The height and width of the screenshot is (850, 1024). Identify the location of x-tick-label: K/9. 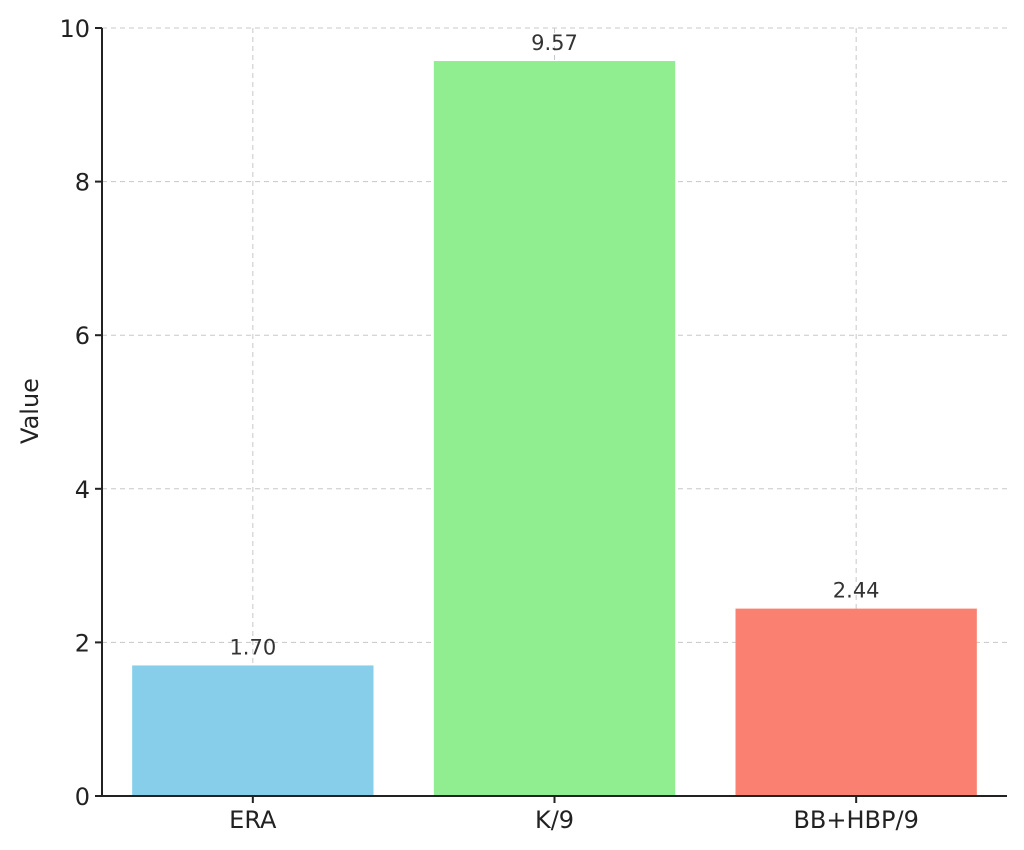
(554, 820).